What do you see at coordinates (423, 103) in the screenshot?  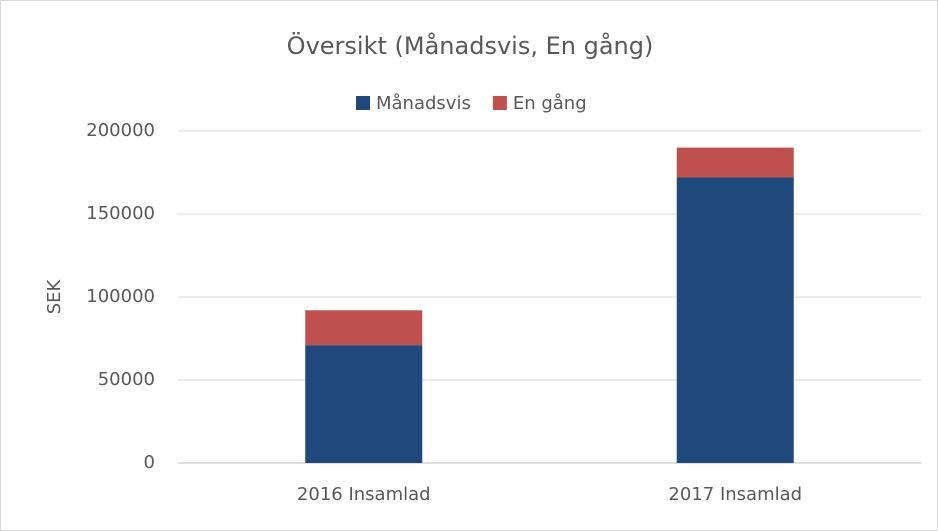 I see `legend-label: Månadsvis` at bounding box center [423, 103].